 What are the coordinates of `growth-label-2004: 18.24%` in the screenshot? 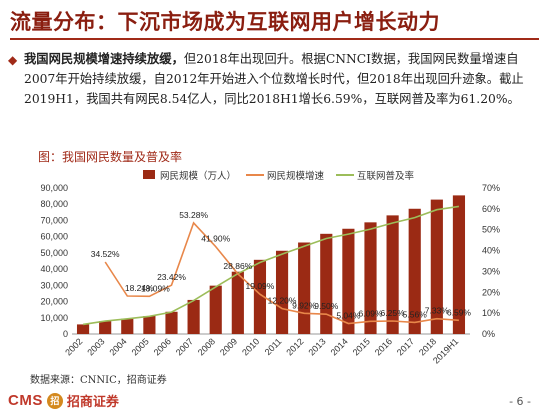 It's located at (139, 288).